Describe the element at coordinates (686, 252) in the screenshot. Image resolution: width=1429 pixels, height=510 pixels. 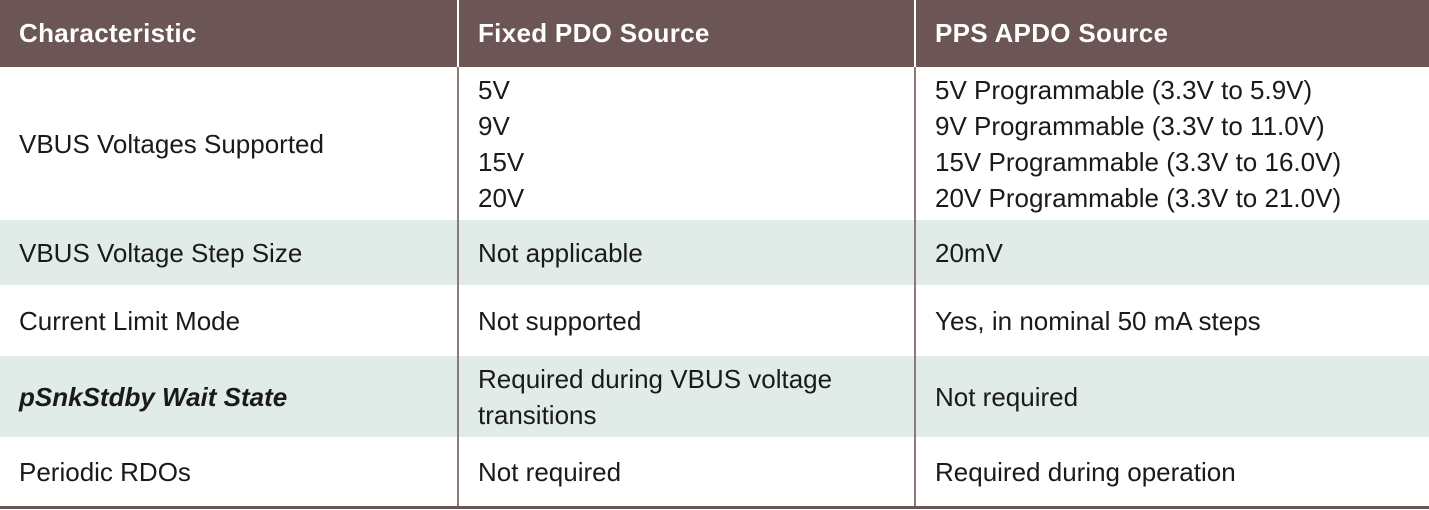
I see `cell-fixed: Not applicable` at that location.